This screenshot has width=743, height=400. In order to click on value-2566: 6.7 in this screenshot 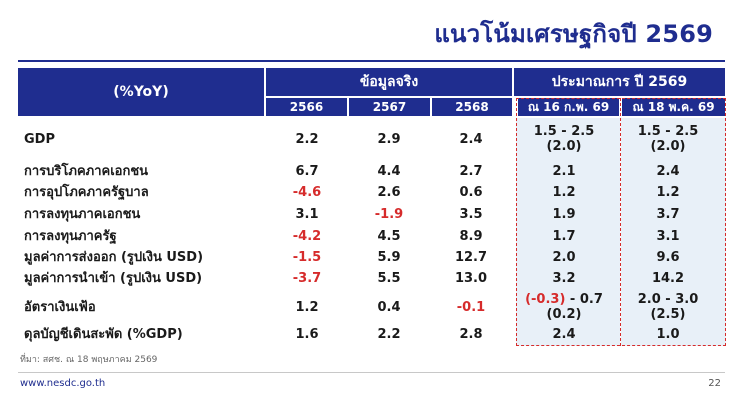, I will do `click(307, 171)`.